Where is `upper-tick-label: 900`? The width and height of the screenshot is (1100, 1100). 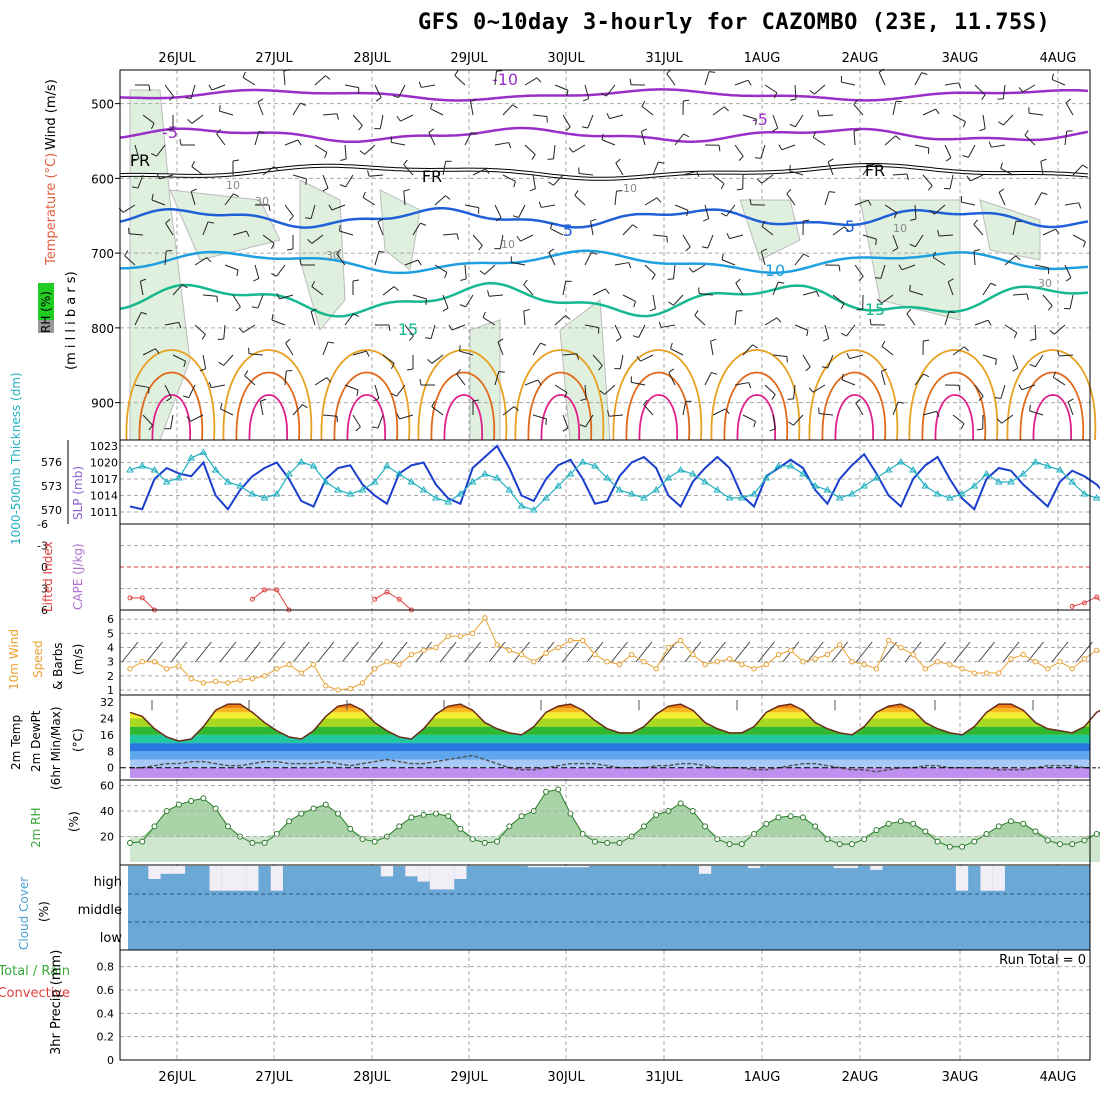 upper-tick-label: 900 is located at coordinates (102, 404).